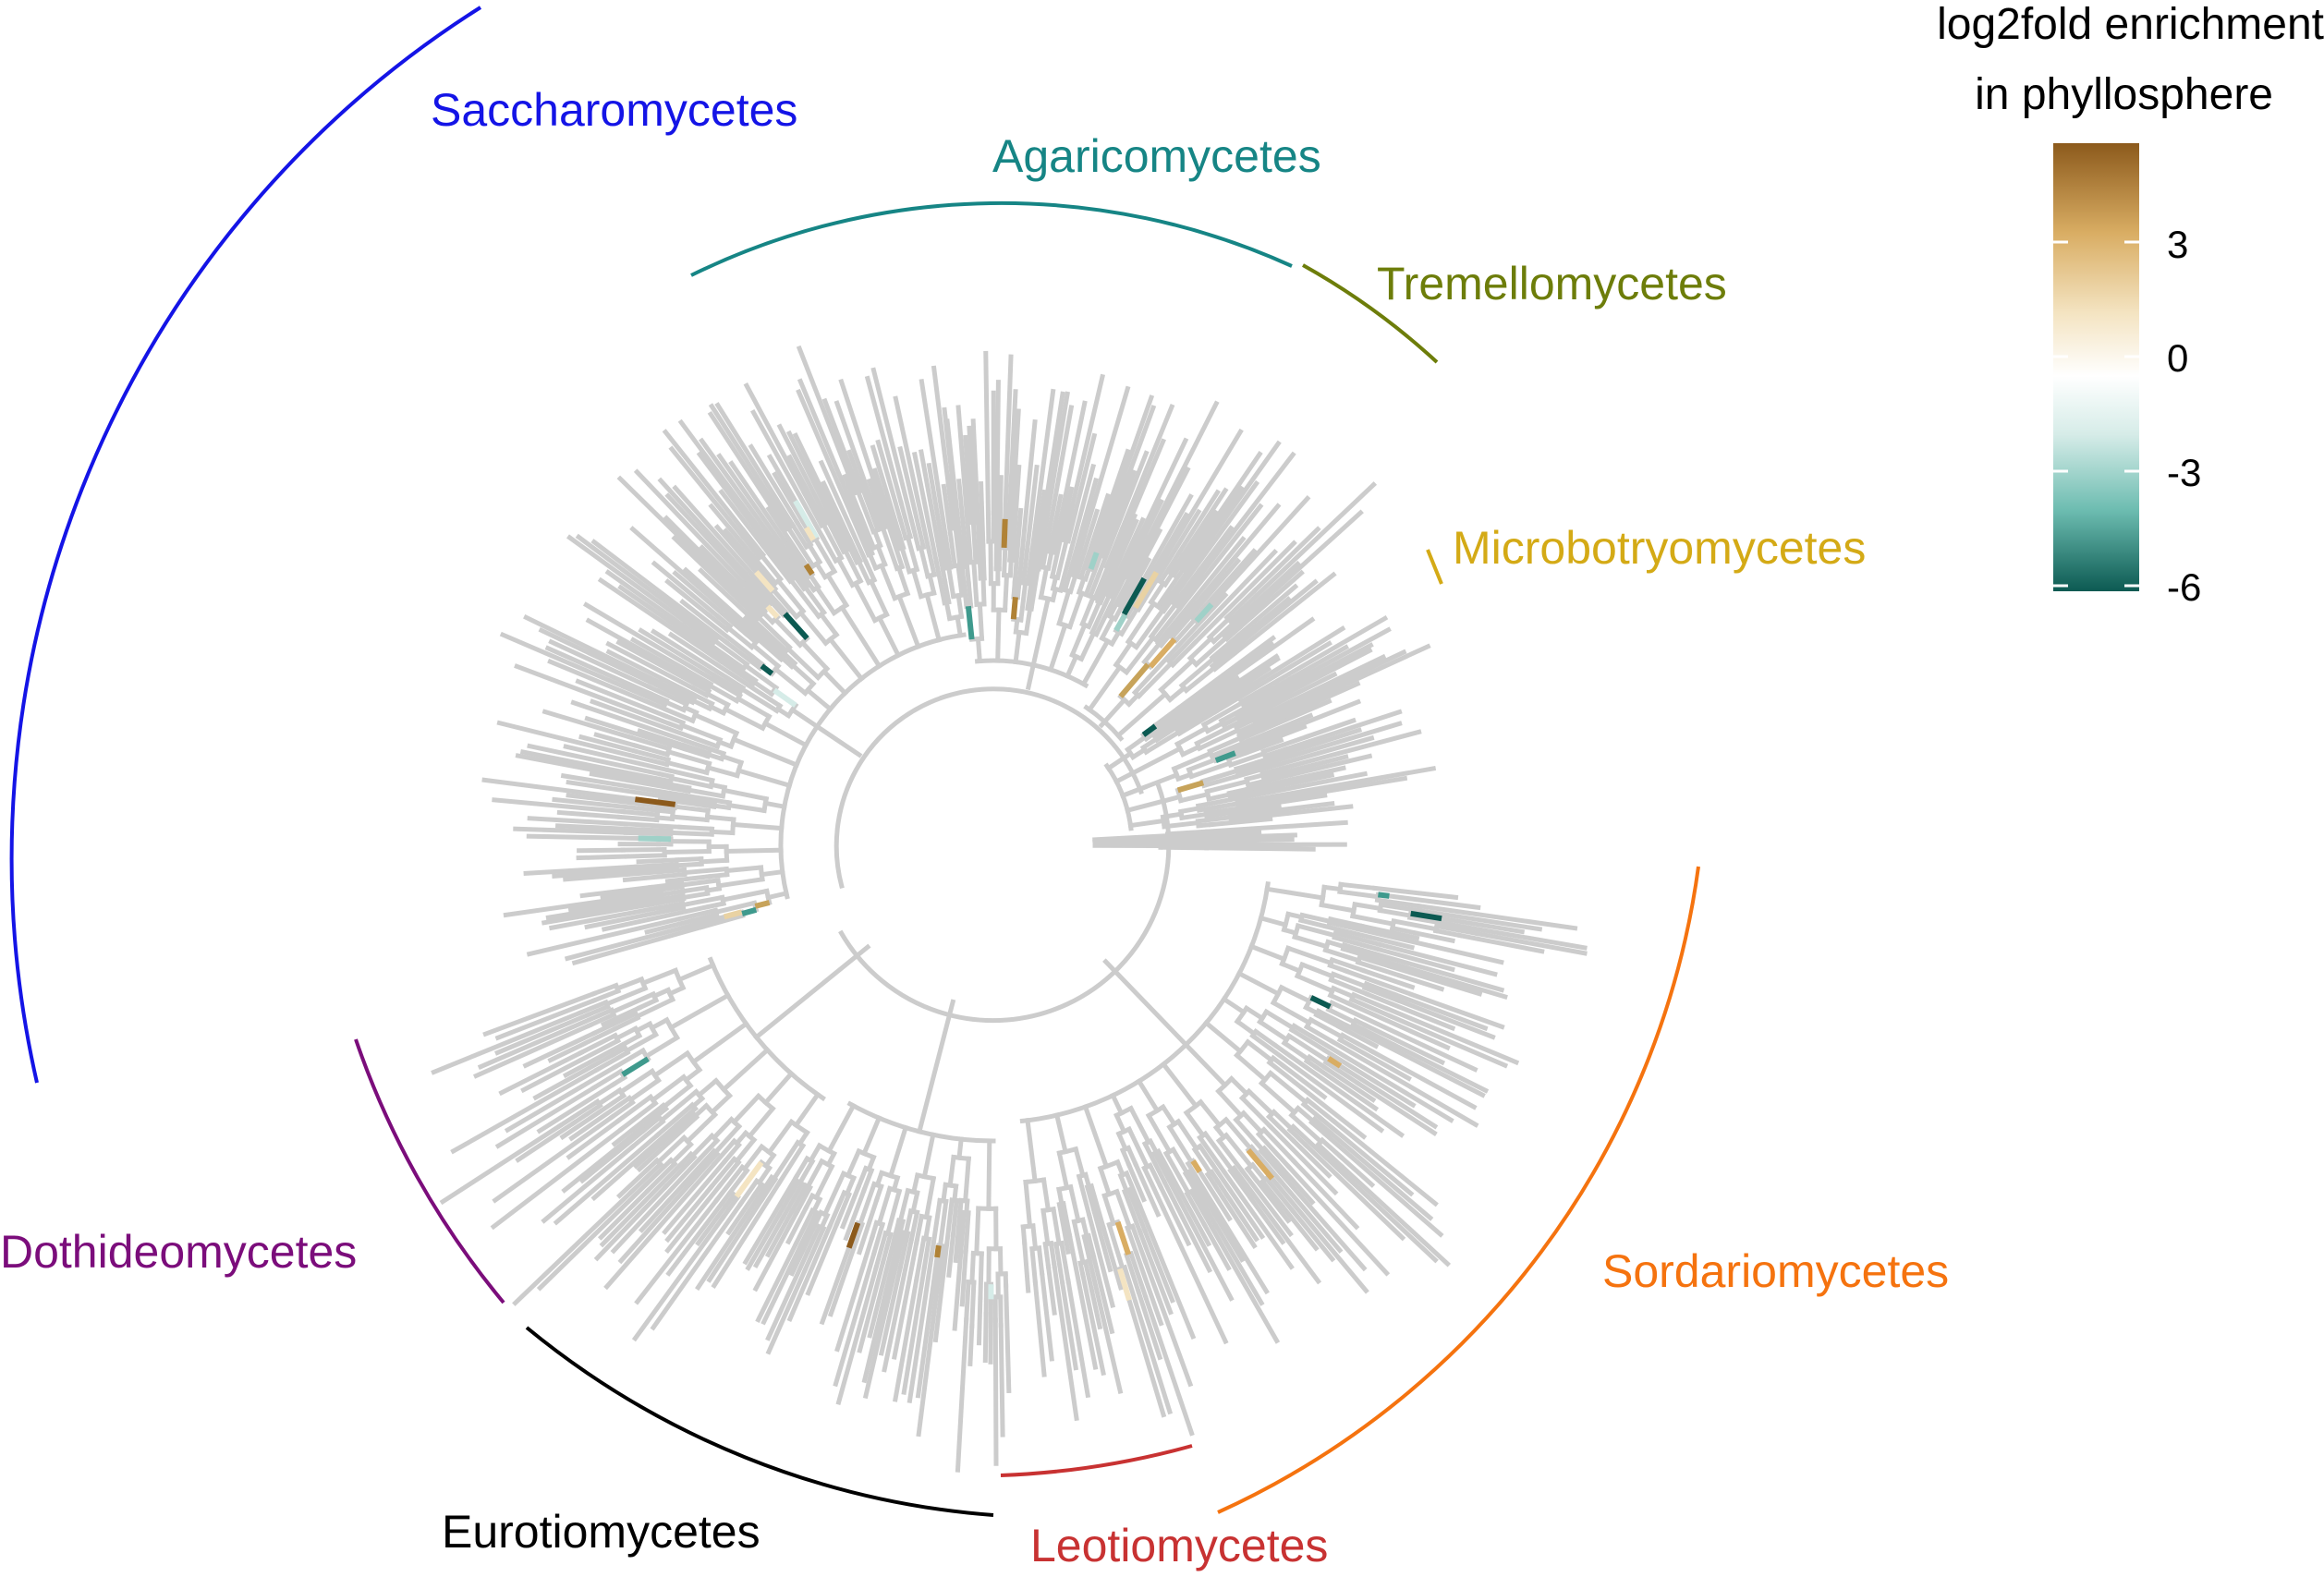 The image size is (2324, 1577). What do you see at coordinates (1156, 156) in the screenshot?
I see `label-agaricomycetes: Agaricomycetes` at bounding box center [1156, 156].